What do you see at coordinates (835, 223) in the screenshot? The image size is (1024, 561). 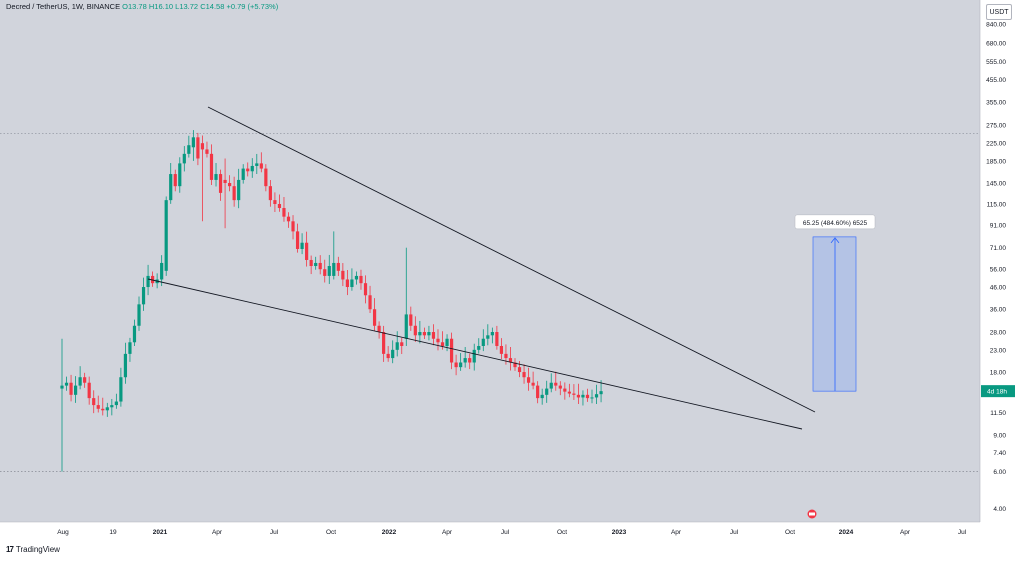 I see `measure-label: 65.25 (484.60%) 6525` at bounding box center [835, 223].